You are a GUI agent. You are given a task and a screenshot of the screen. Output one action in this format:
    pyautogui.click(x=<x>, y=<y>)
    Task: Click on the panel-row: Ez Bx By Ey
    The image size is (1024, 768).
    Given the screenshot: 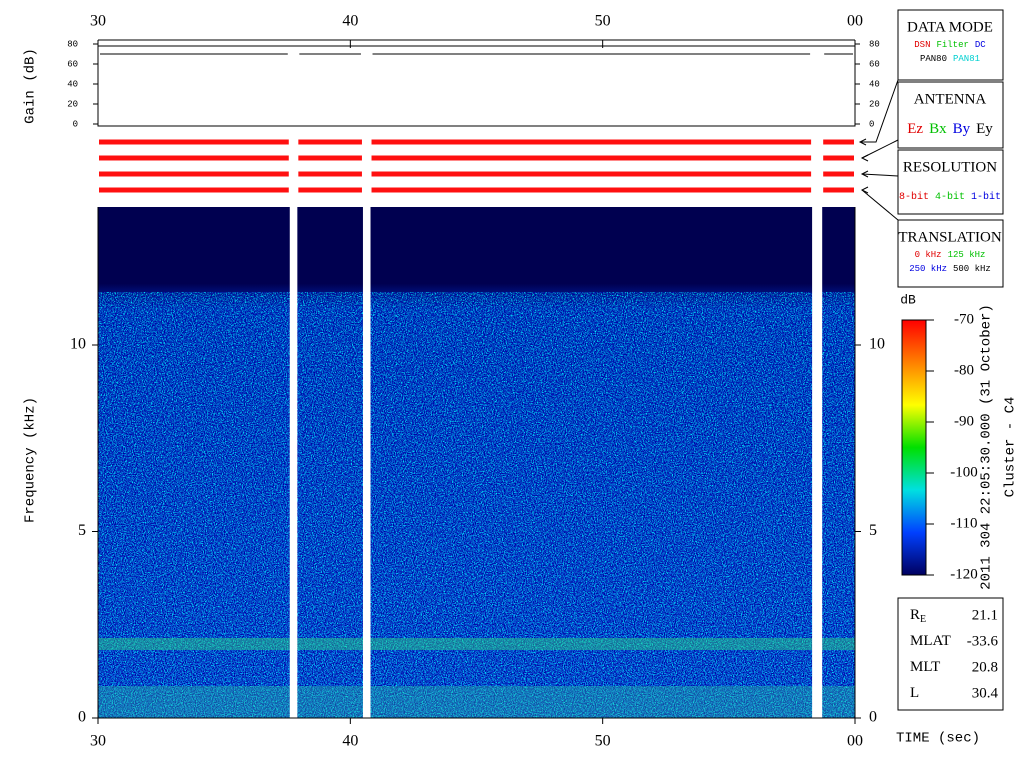 What is the action you would take?
    pyautogui.click(x=950, y=129)
    